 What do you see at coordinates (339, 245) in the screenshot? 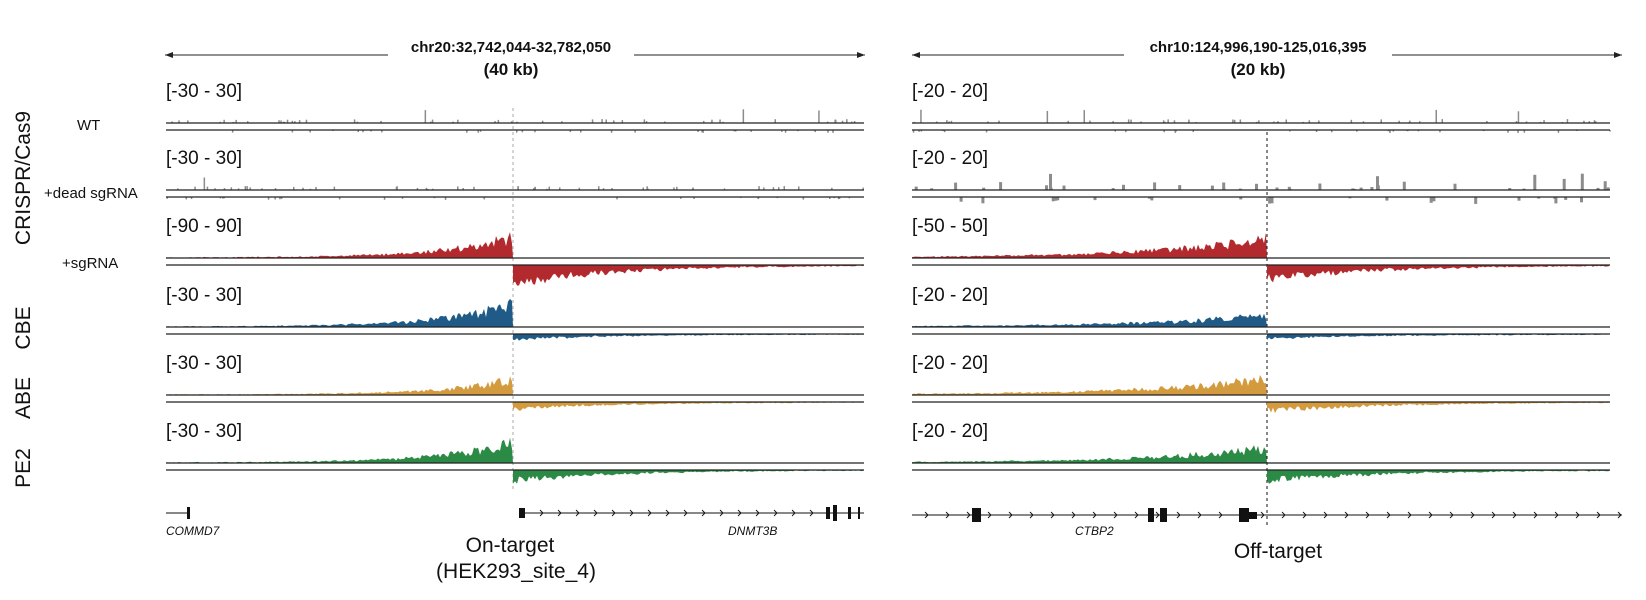
I see `track-sgrna-left-plus-strand` at bounding box center [339, 245].